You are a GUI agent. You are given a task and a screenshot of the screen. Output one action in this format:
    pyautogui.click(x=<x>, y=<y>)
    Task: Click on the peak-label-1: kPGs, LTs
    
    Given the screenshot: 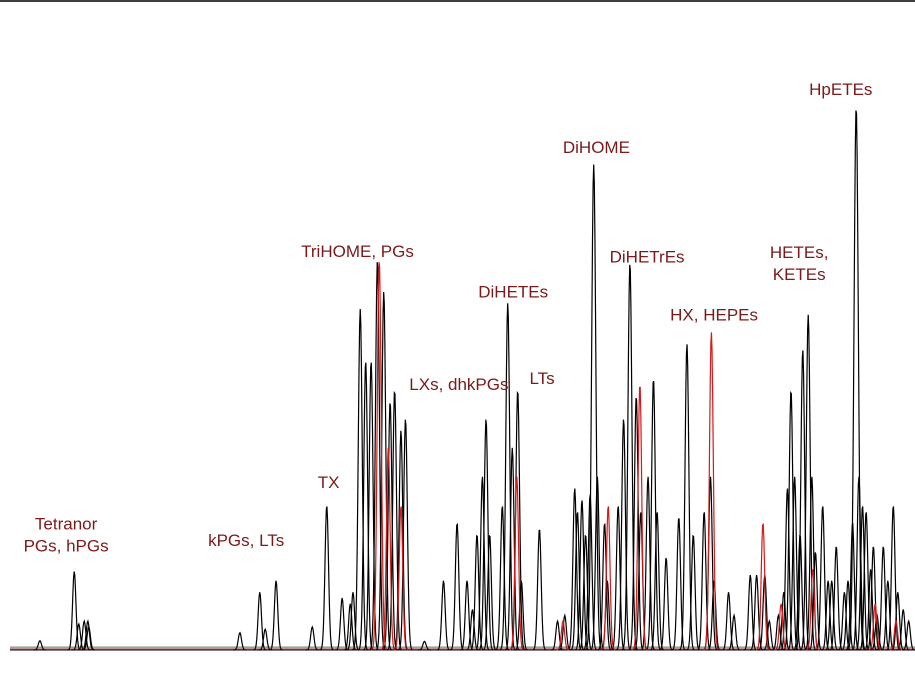 What is the action you would take?
    pyautogui.click(x=246, y=540)
    